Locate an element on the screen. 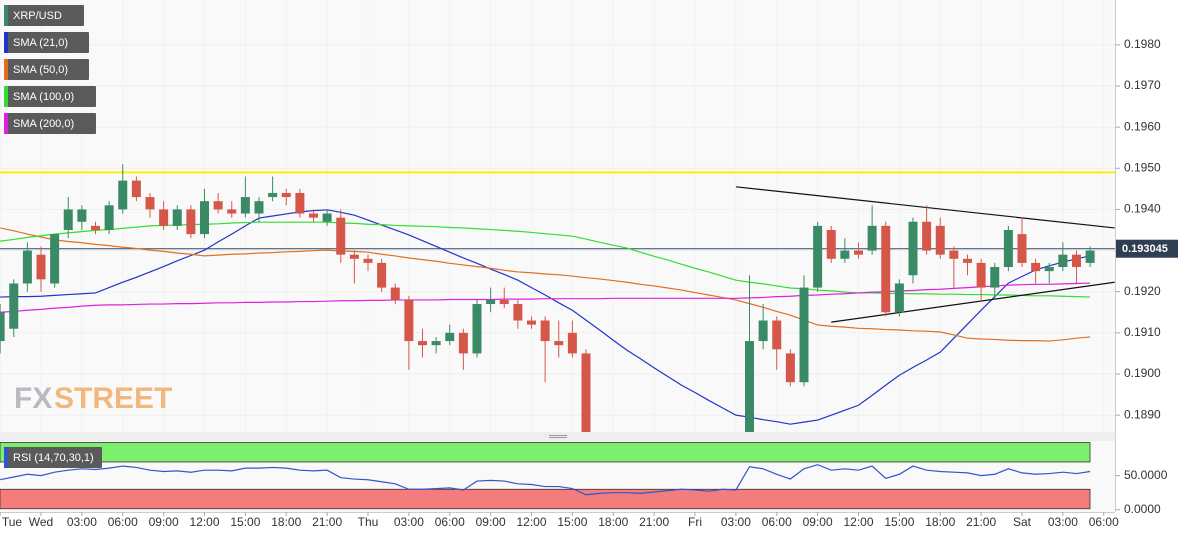  y-tick-label: 0.1910 is located at coordinates (1142, 332).